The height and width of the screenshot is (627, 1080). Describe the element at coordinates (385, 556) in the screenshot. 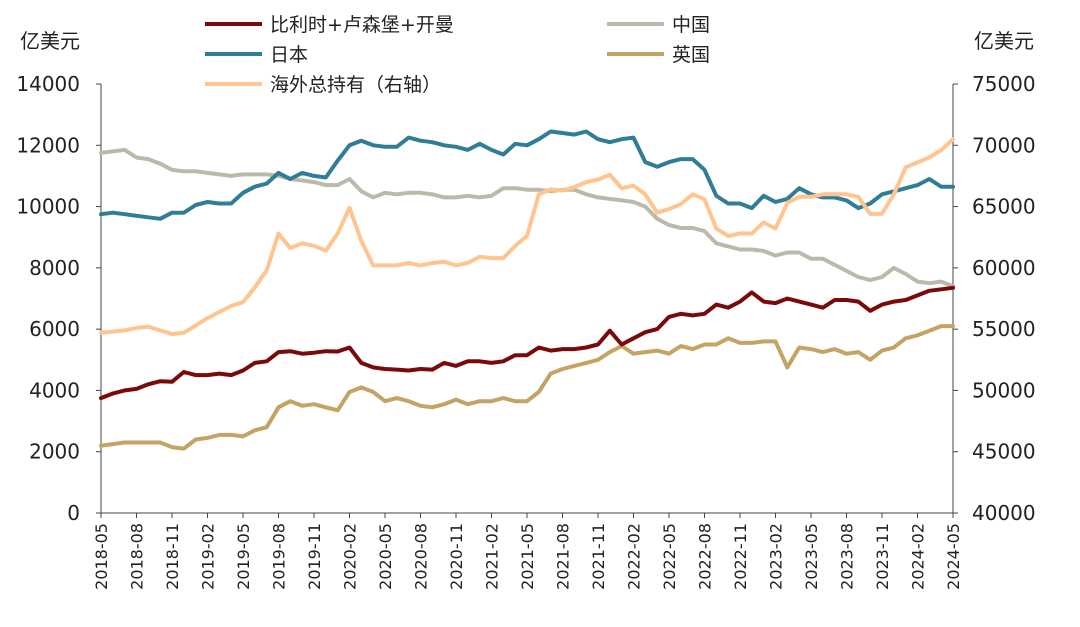

I see `x-tick-label: 2020-05` at that location.